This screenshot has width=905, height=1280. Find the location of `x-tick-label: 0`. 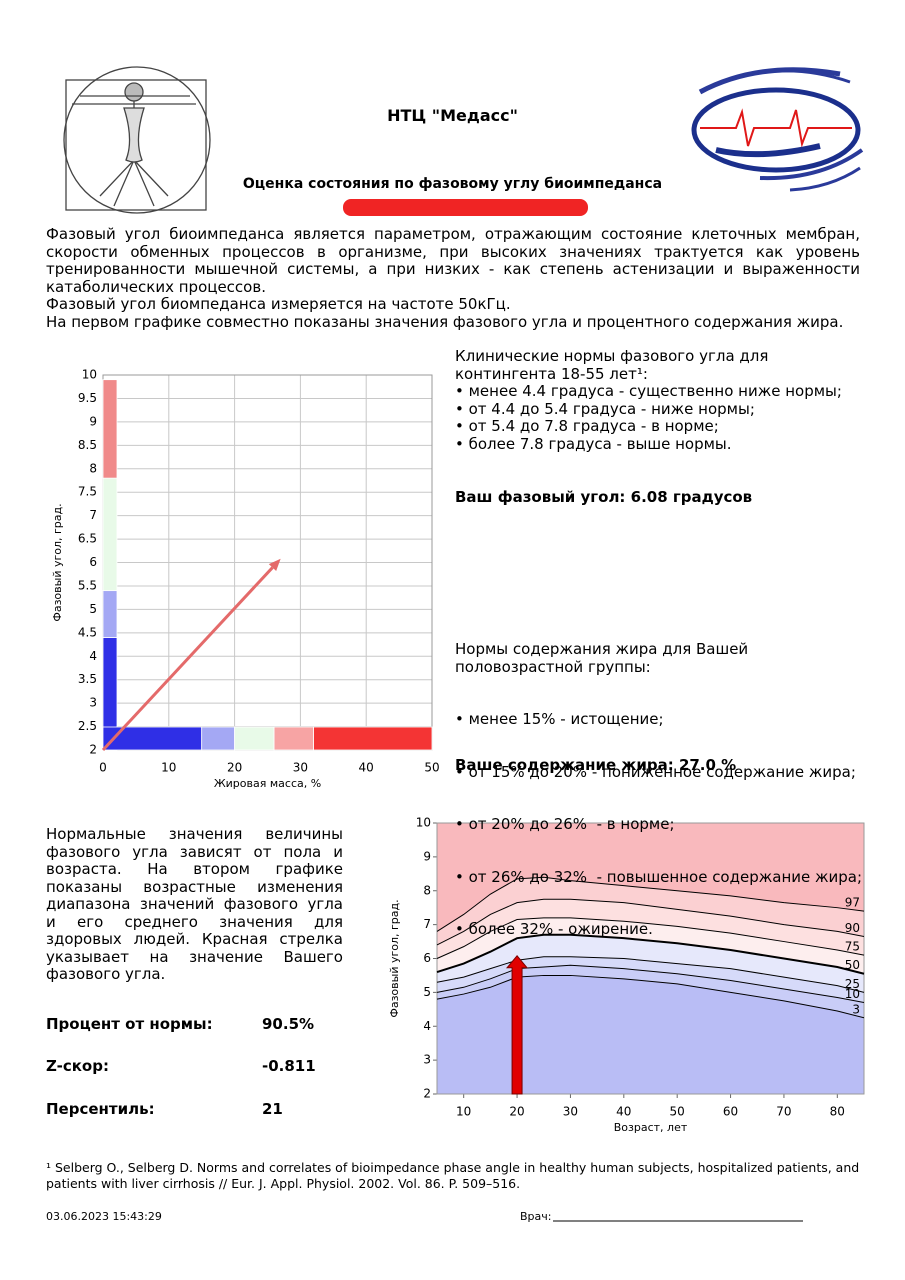

x-tick-label: 0 is located at coordinates (103, 768).